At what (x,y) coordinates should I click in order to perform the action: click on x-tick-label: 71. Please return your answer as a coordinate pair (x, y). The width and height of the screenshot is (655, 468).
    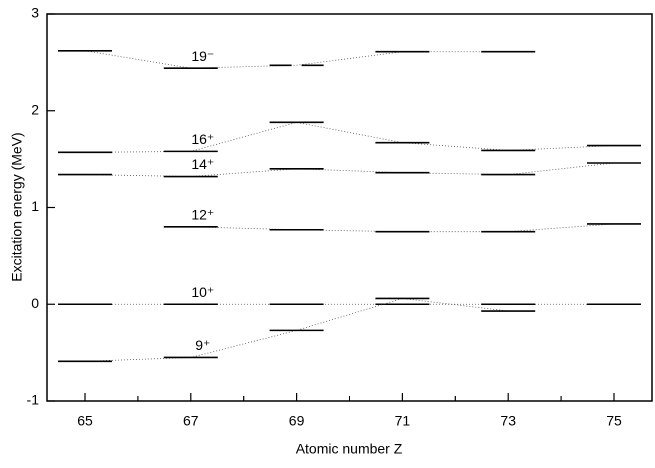
    Looking at the image, I should click on (403, 421).